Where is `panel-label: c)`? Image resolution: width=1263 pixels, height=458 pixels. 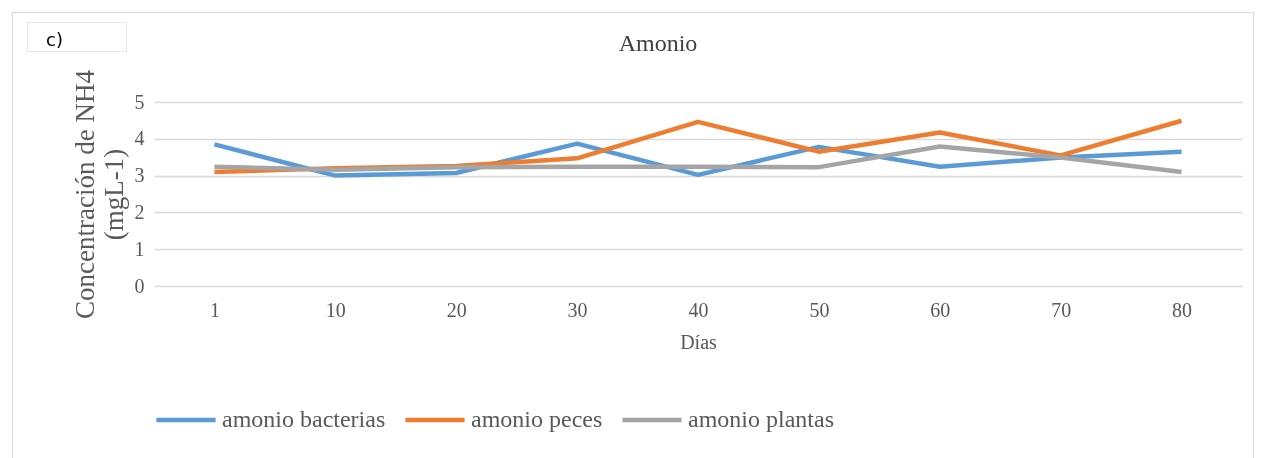
panel-label: c) is located at coordinates (77, 37).